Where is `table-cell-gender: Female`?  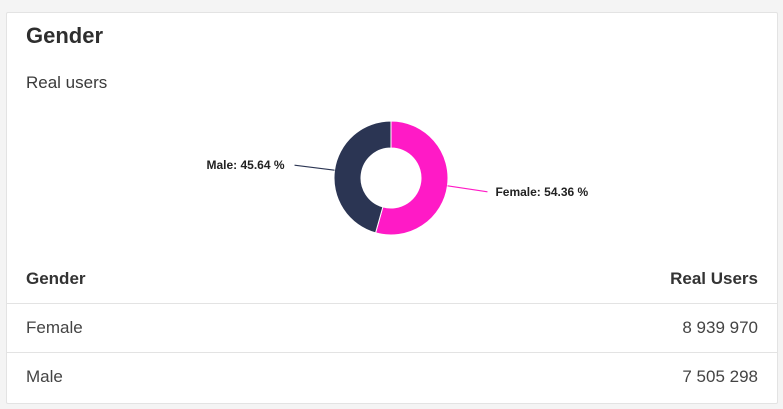
table-cell-gender: Female is located at coordinates (54, 327).